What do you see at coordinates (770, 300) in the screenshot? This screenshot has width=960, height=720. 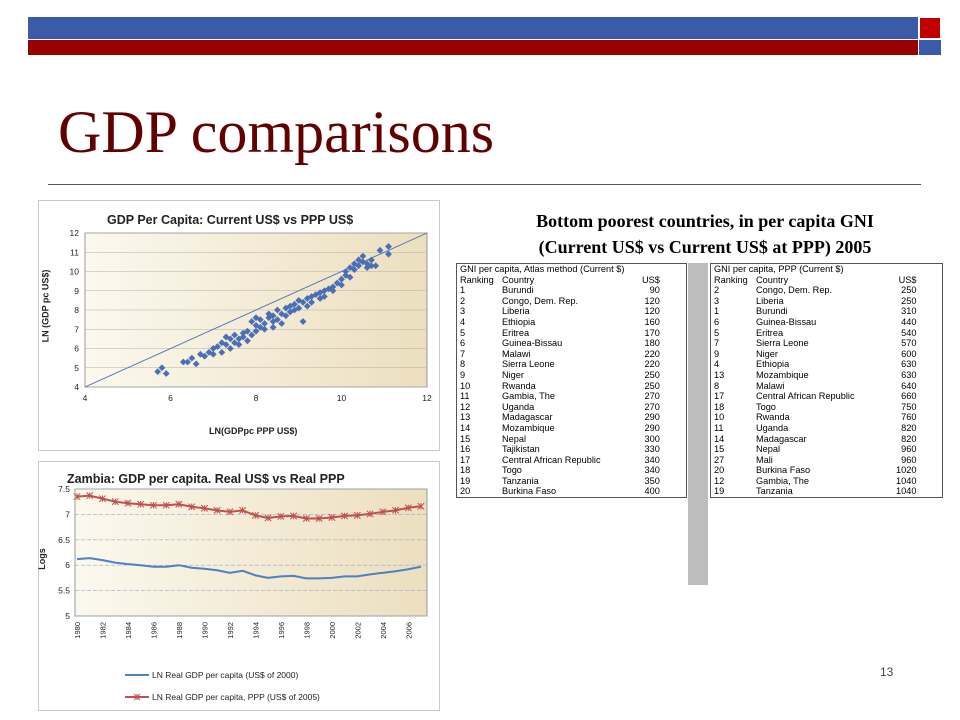 I see `ppp-table-cell: Liberia` at bounding box center [770, 300].